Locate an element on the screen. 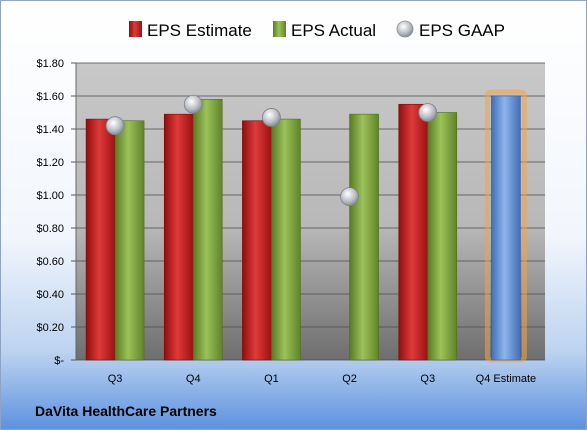 This screenshot has width=587, height=431. y-tick-label: $1.00 is located at coordinates (50, 196).